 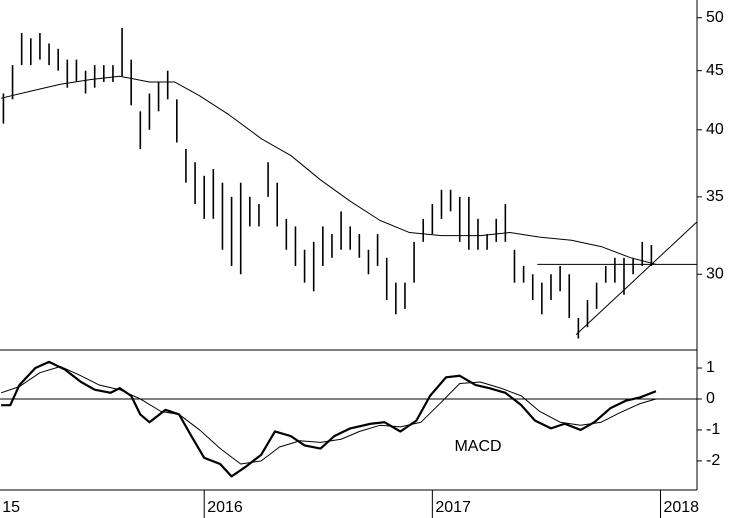 I want to click on y-tick-label: 50, so click(x=715, y=17).